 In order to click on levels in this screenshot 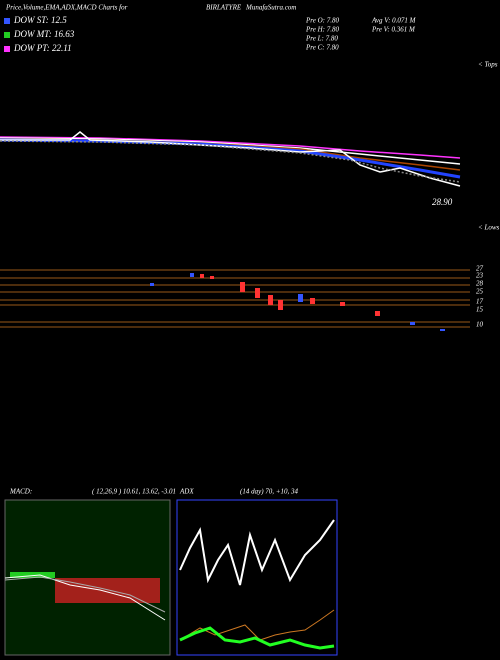, I will do `click(235, 298)`.